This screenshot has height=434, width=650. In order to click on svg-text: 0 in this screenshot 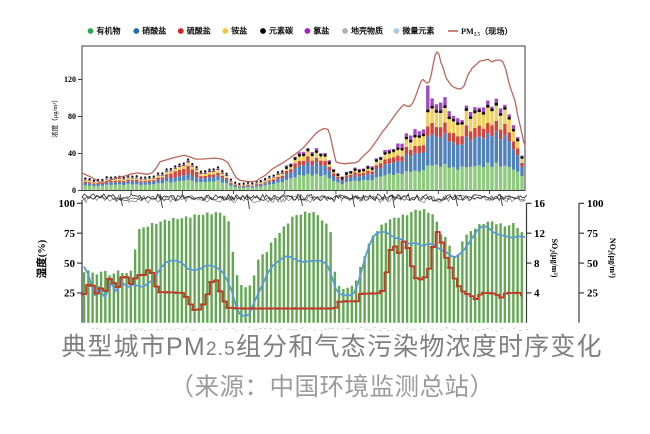, I will do `click(74, 190)`.